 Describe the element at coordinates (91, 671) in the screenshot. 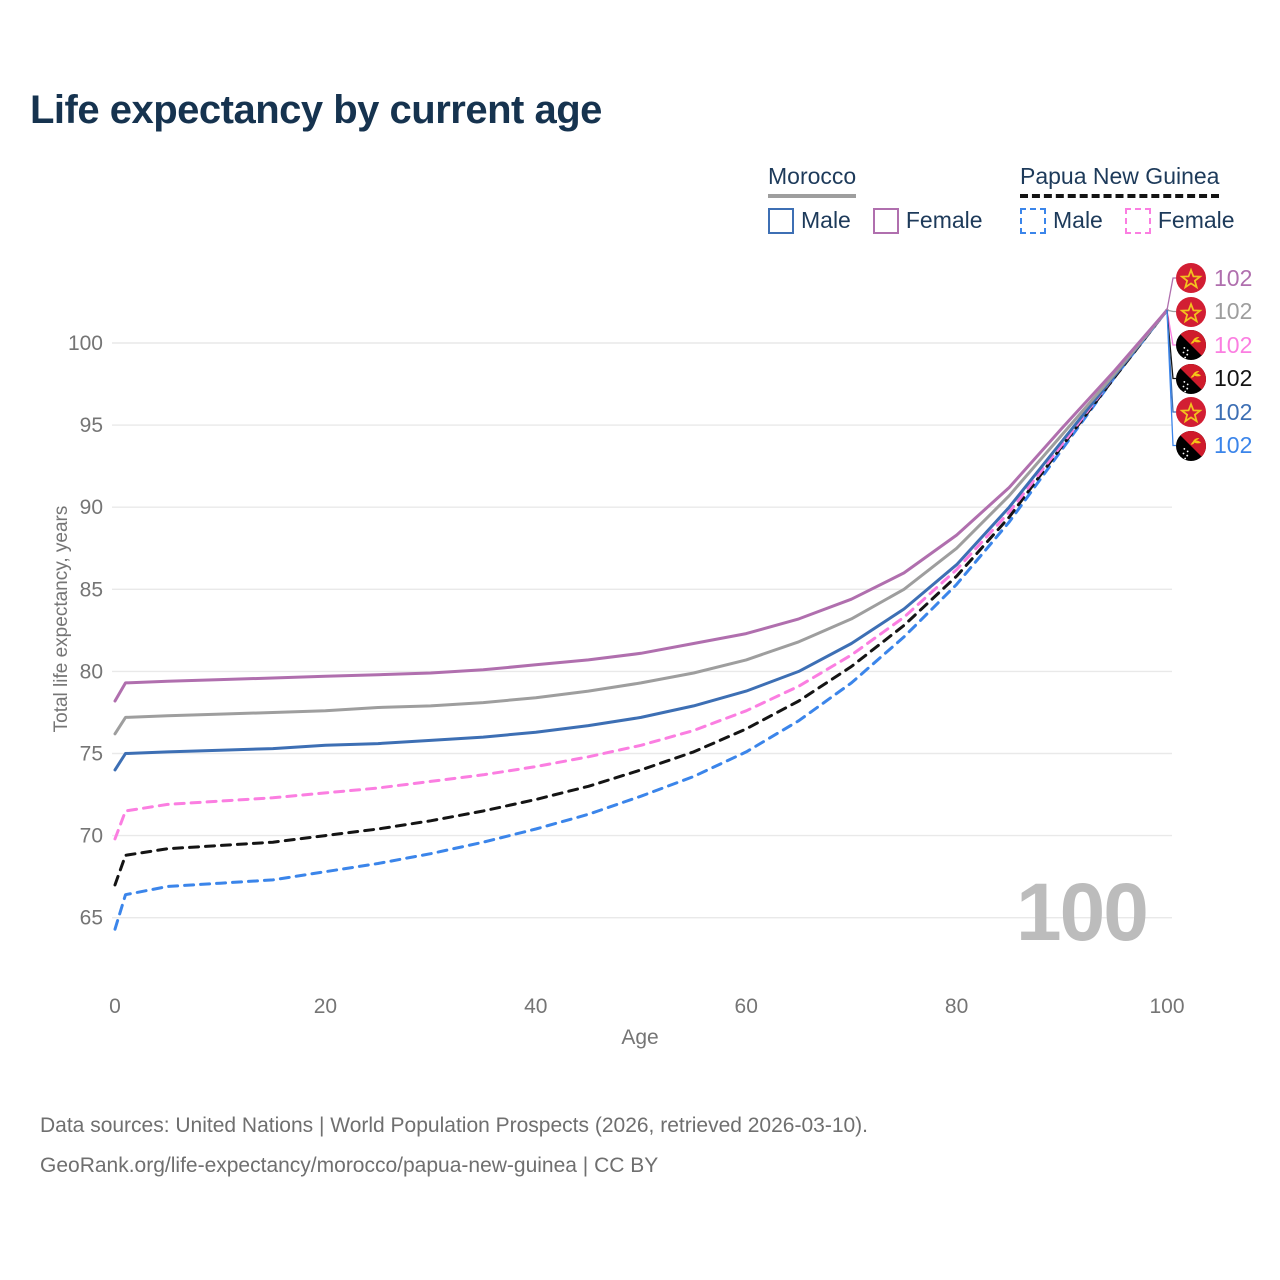

I see `y-tick-80: 80` at that location.